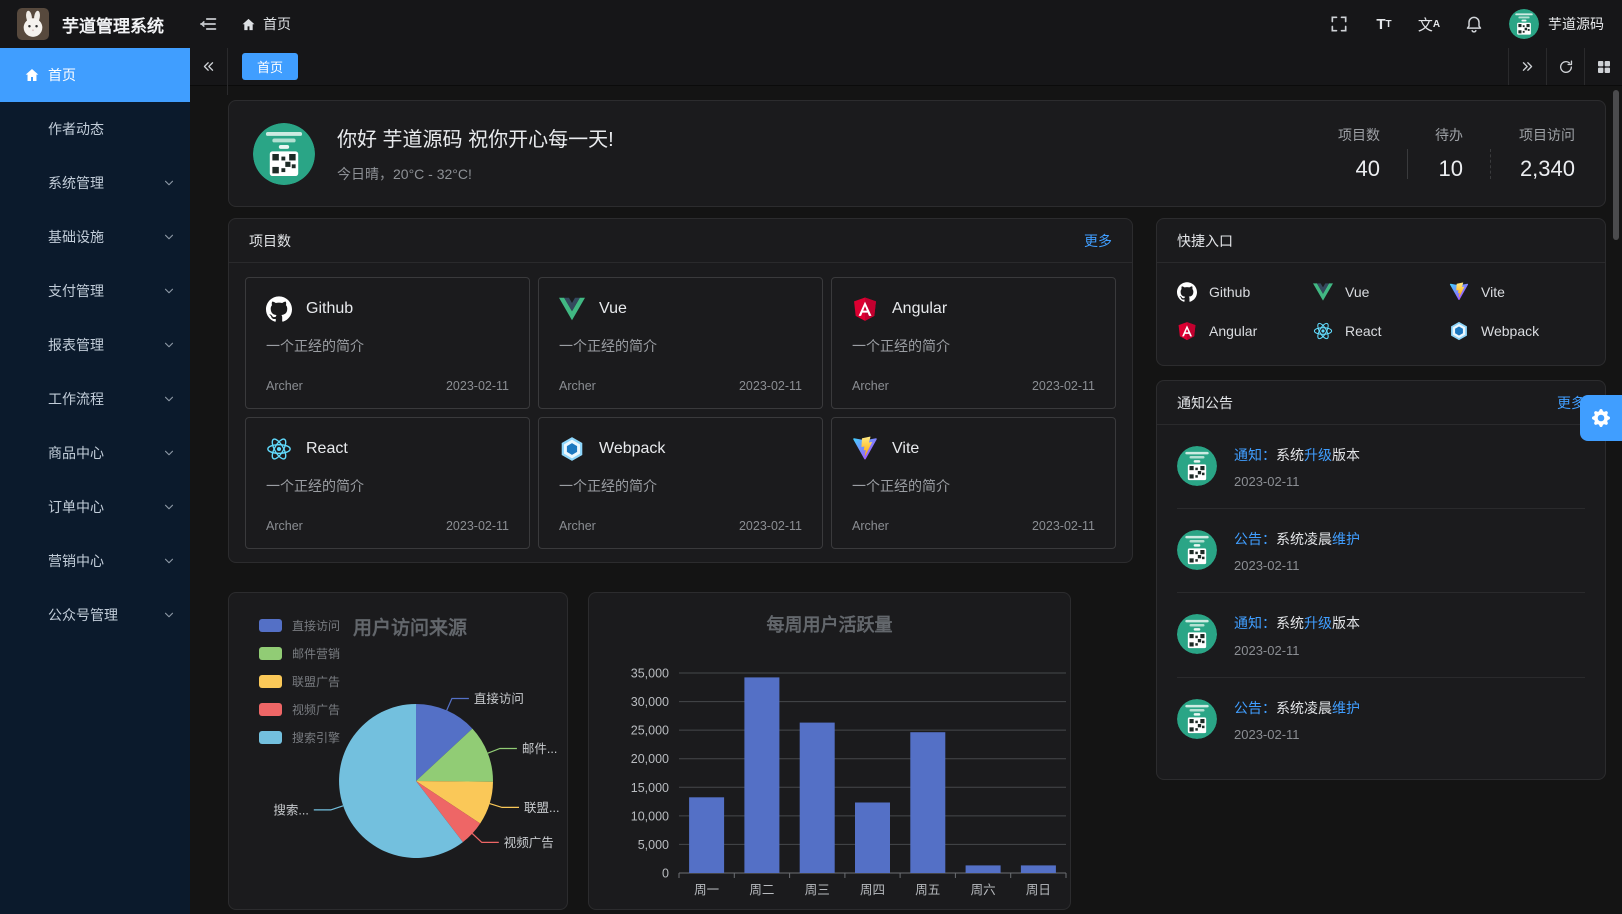  What do you see at coordinates (1245, 331) in the screenshot?
I see `shortcut-angular: Angular` at bounding box center [1245, 331].